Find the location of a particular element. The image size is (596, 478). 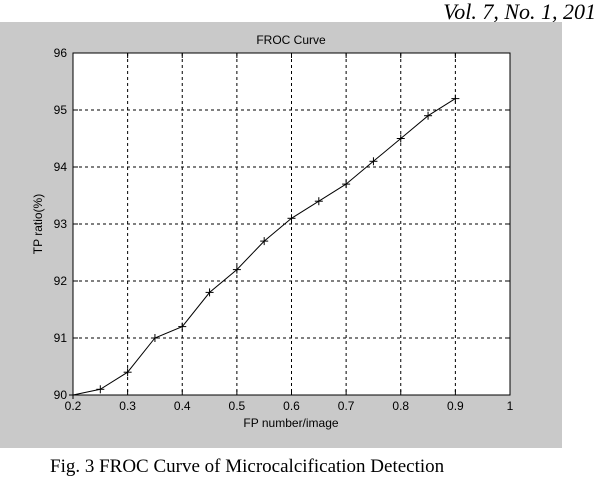

y-tick-labels: 90 91 92 93 94 95 96 is located at coordinates (61, 224).